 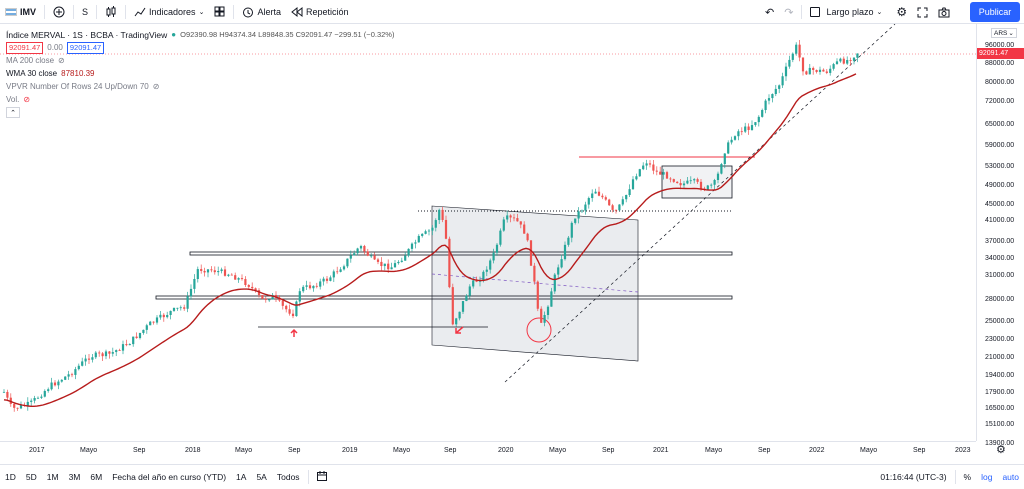 I want to click on templates-button, so click(x=219, y=12).